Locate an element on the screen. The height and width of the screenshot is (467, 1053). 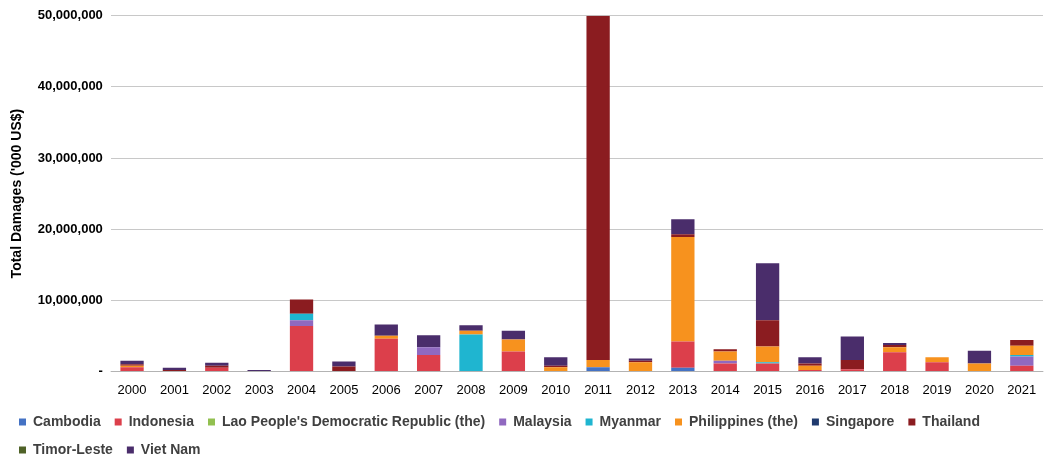
y-tick-label: 10,000,000 is located at coordinates (70, 299).